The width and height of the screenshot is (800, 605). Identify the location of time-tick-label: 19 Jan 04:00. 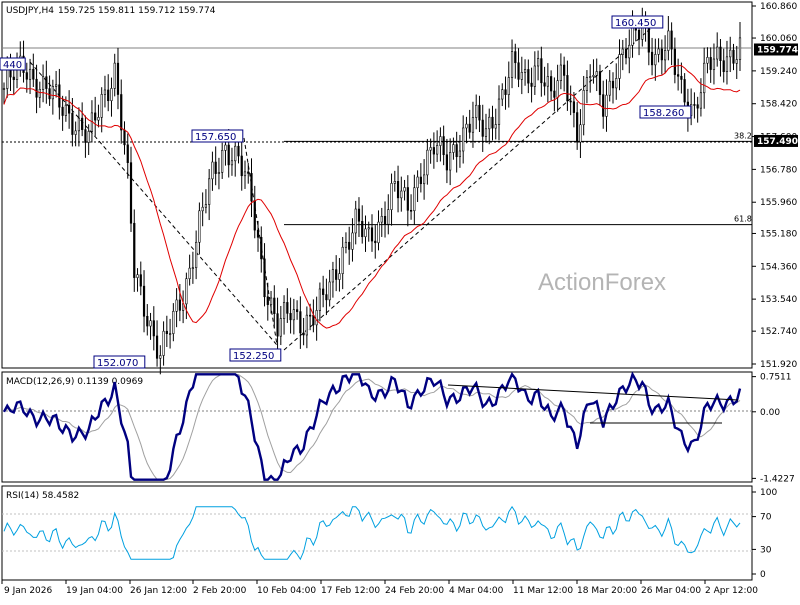
(94, 591).